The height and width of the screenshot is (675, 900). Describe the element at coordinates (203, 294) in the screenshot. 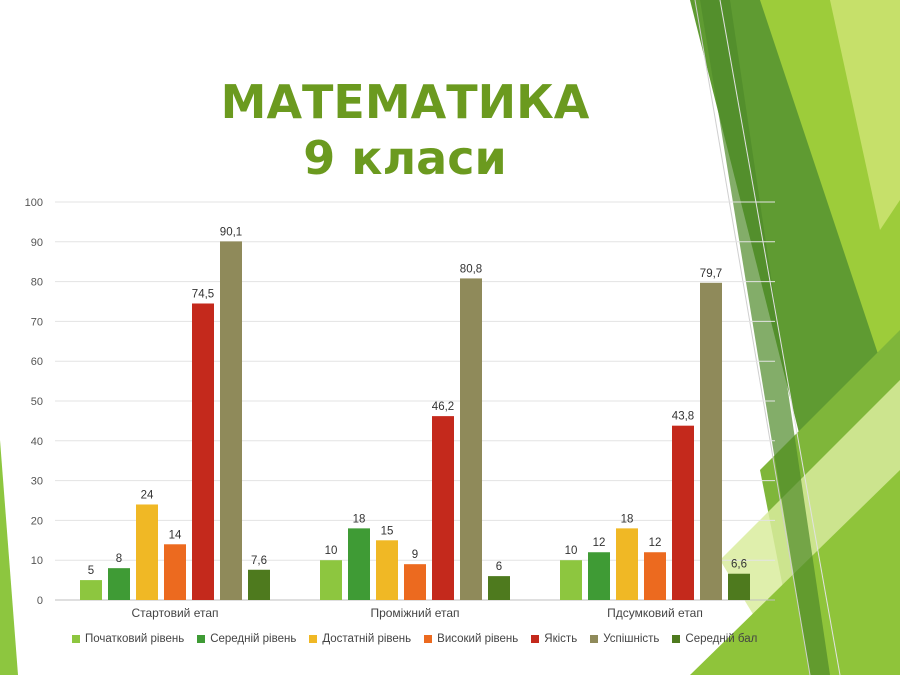

I see `data-label: 74,5` at that location.